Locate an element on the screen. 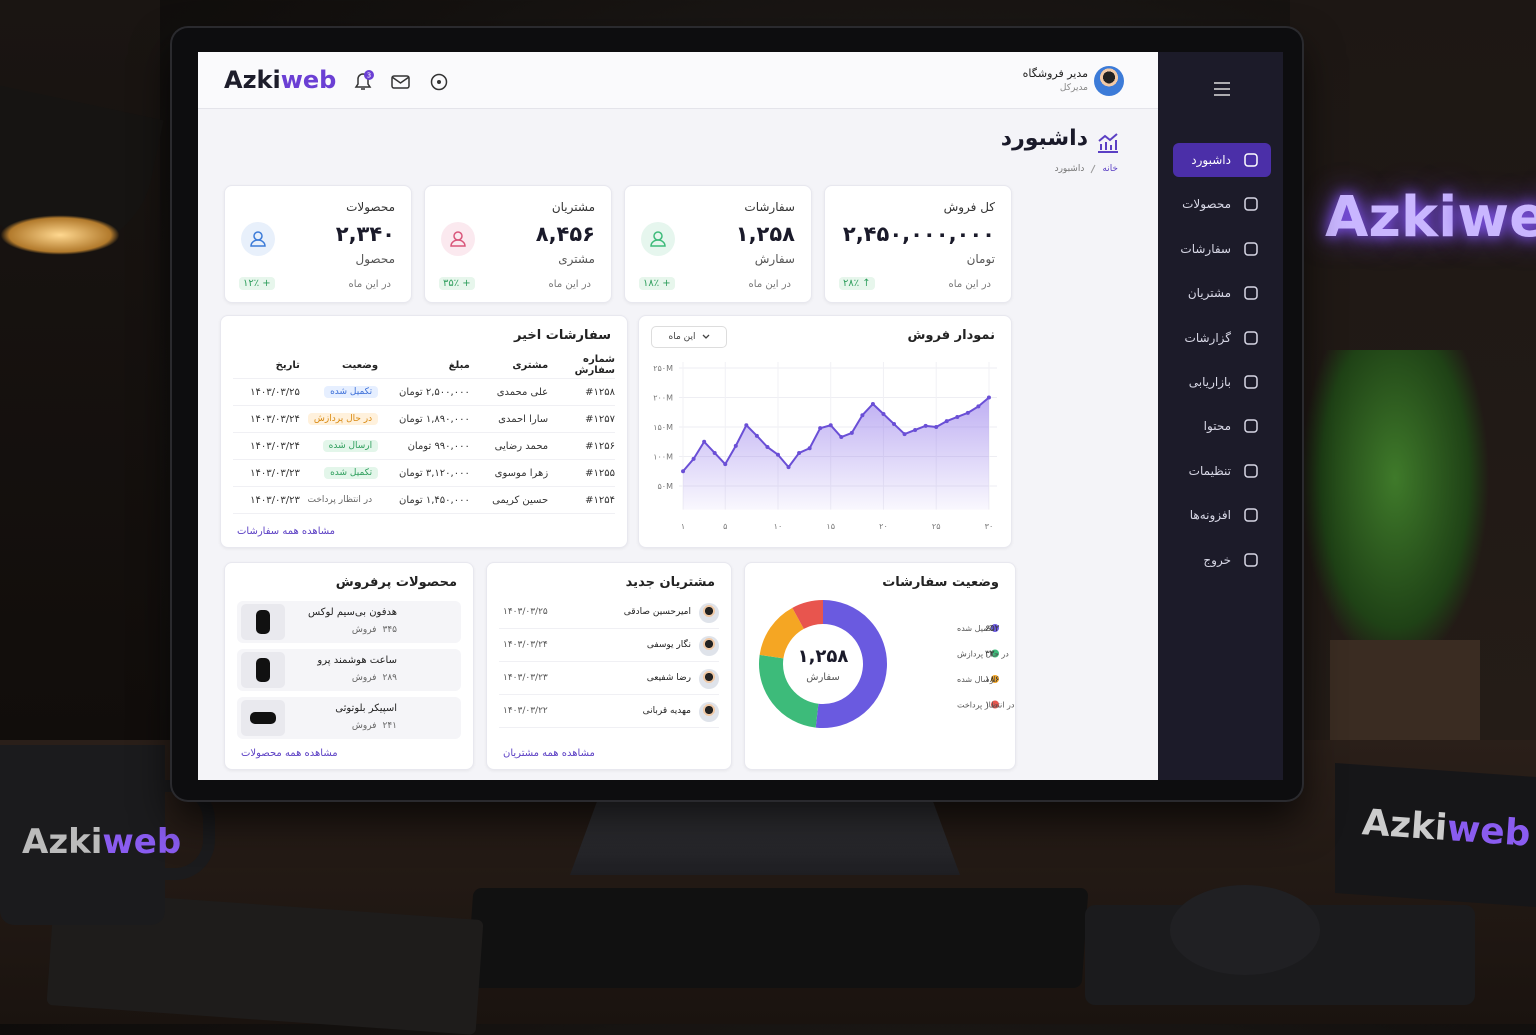  x-tick-label: ۲۰ is located at coordinates (883, 526).